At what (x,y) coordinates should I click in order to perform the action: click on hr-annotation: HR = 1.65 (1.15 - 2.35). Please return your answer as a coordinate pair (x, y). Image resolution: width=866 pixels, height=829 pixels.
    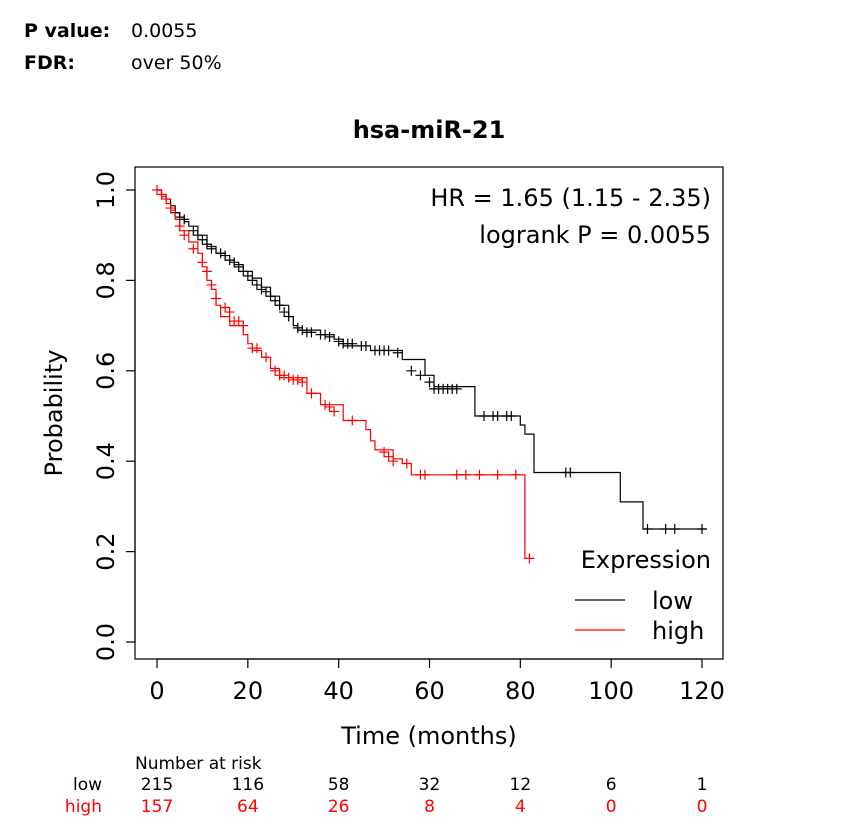
    Looking at the image, I should click on (570, 198).